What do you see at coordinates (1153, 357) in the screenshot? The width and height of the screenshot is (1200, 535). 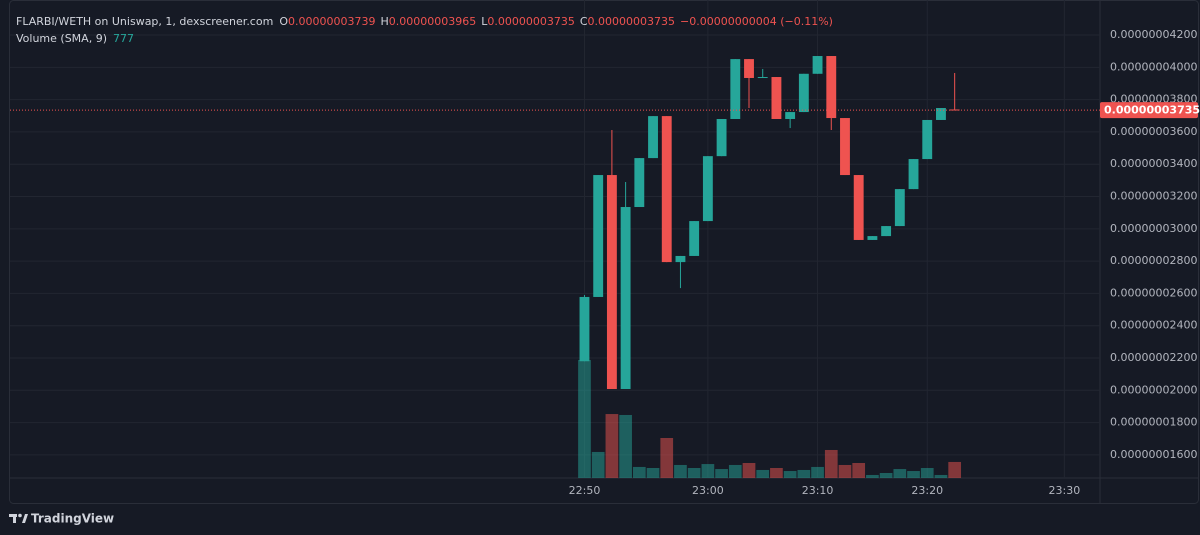 I see `y-tick-label: 0.00000002200` at bounding box center [1153, 357].